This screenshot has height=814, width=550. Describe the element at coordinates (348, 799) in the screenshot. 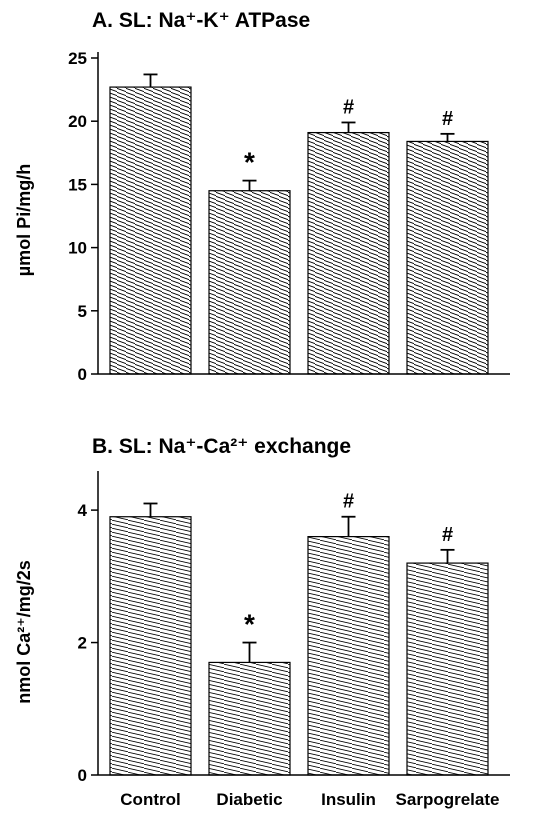

I see `panel-b-x-tick-label: Insulin` at that location.